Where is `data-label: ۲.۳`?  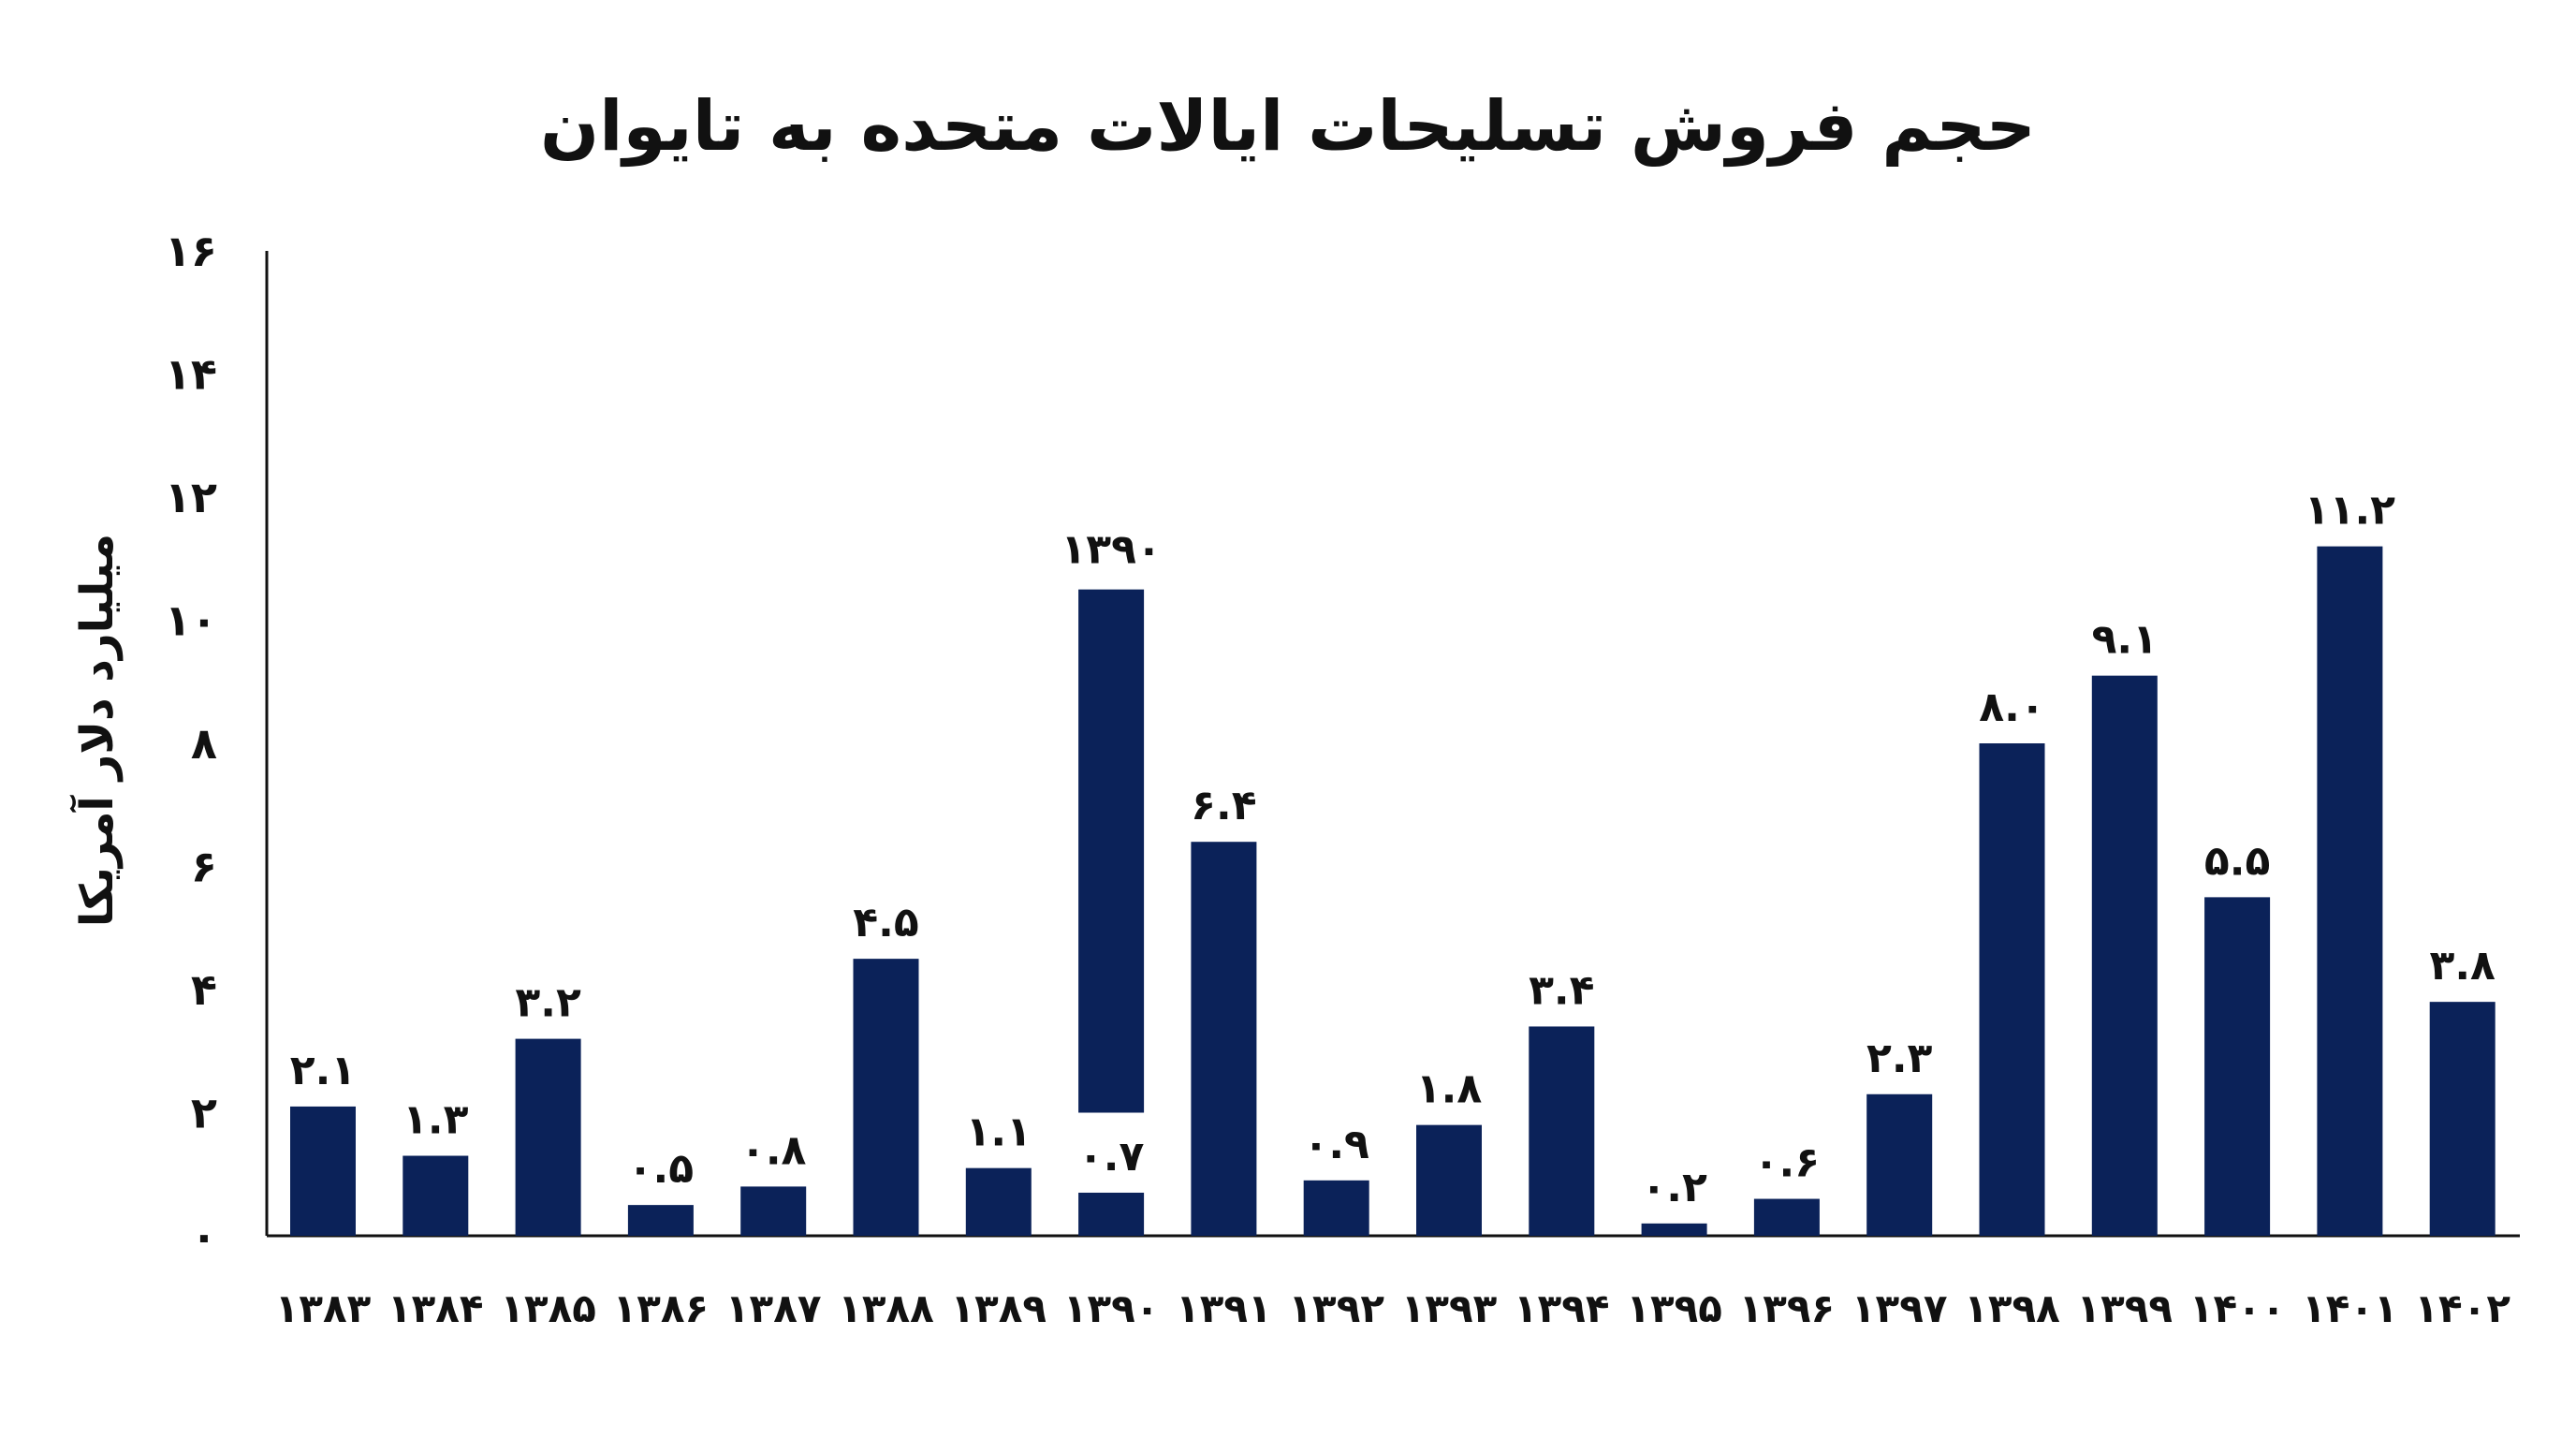 data-label: ۲.۳ is located at coordinates (1899, 1058).